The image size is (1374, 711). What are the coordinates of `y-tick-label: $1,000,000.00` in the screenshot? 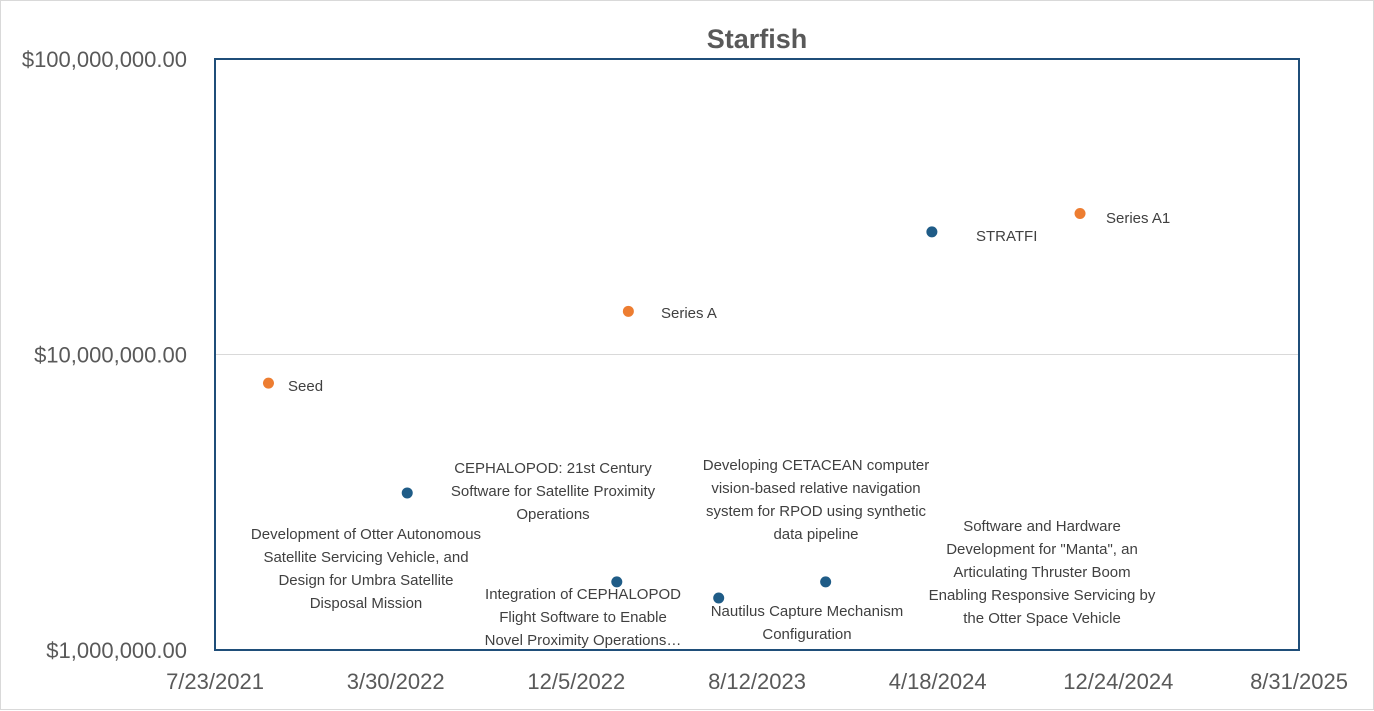 It's located at (116, 650).